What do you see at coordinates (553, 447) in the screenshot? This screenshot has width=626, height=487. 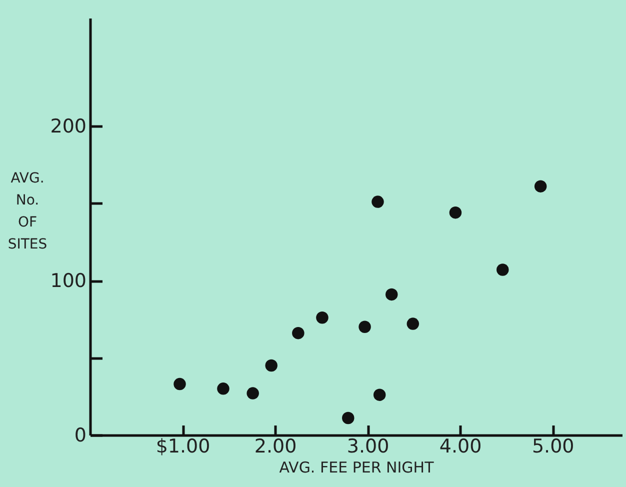 I see `x-tick-label: 5.00` at bounding box center [553, 447].